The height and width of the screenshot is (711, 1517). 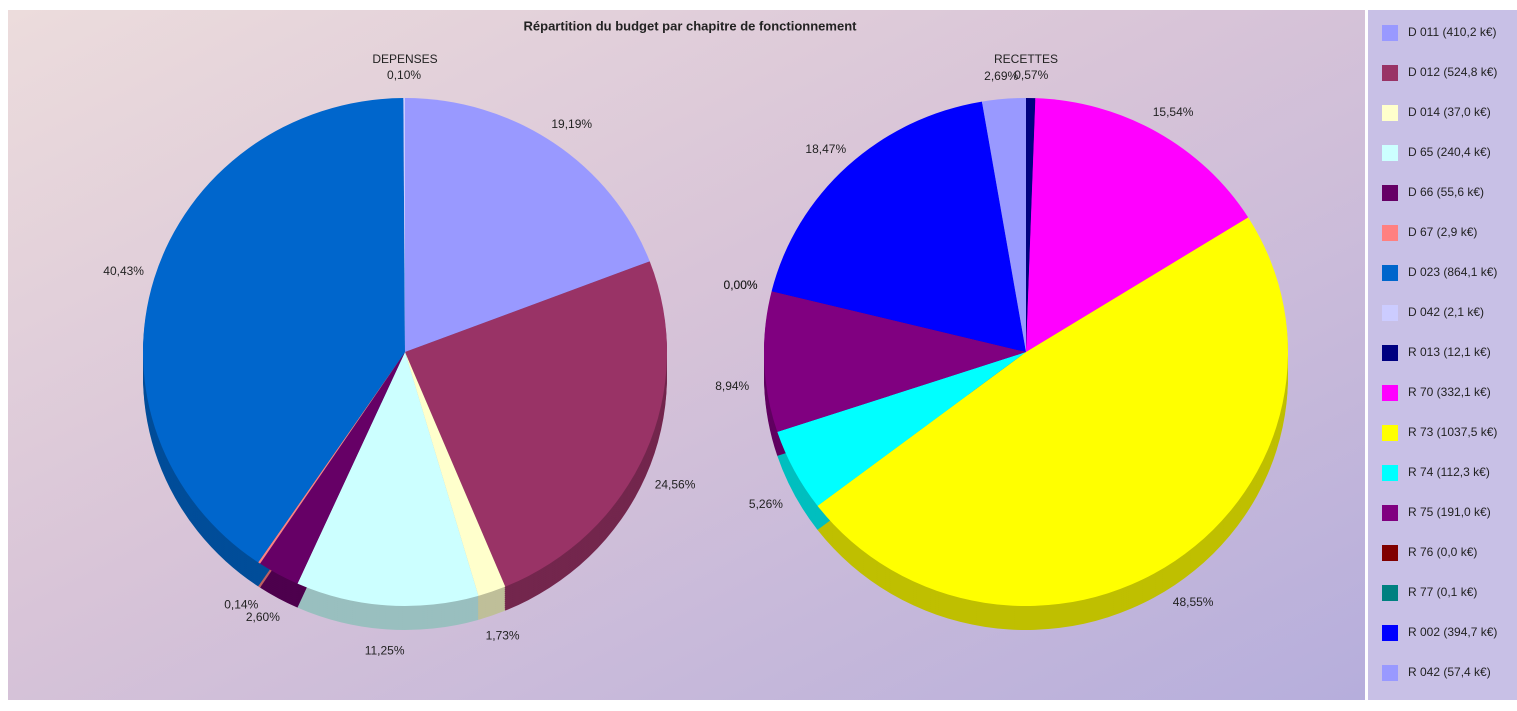 I want to click on data-label: 0,57%, so click(x=1031, y=75).